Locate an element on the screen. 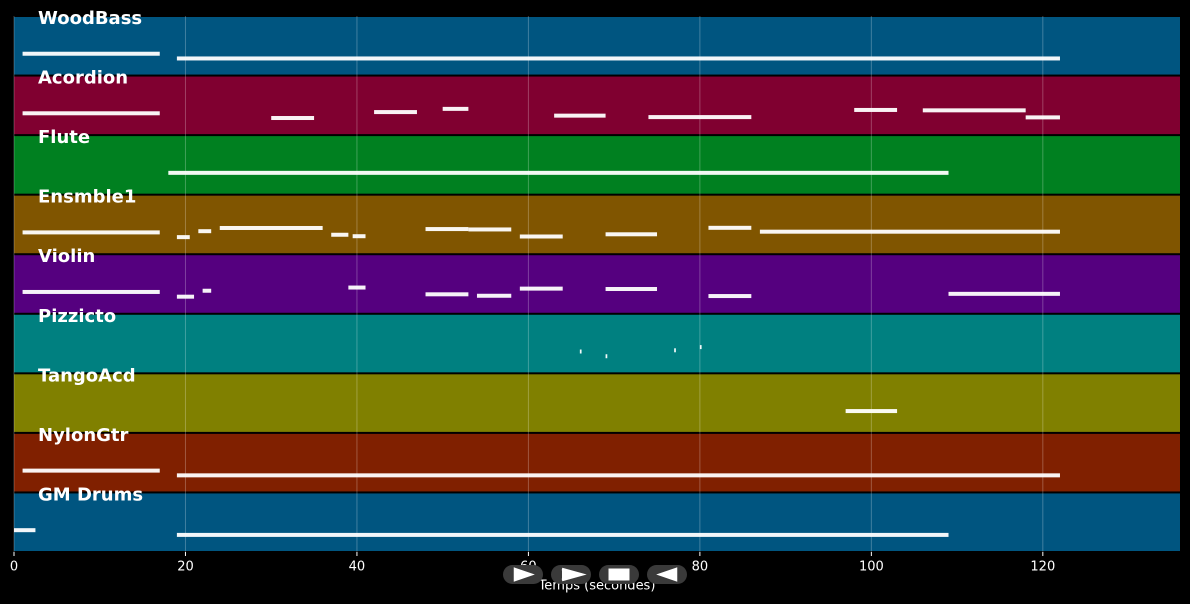 The height and width of the screenshot is (604, 1190). x-tick-label: 0 is located at coordinates (14, 567).